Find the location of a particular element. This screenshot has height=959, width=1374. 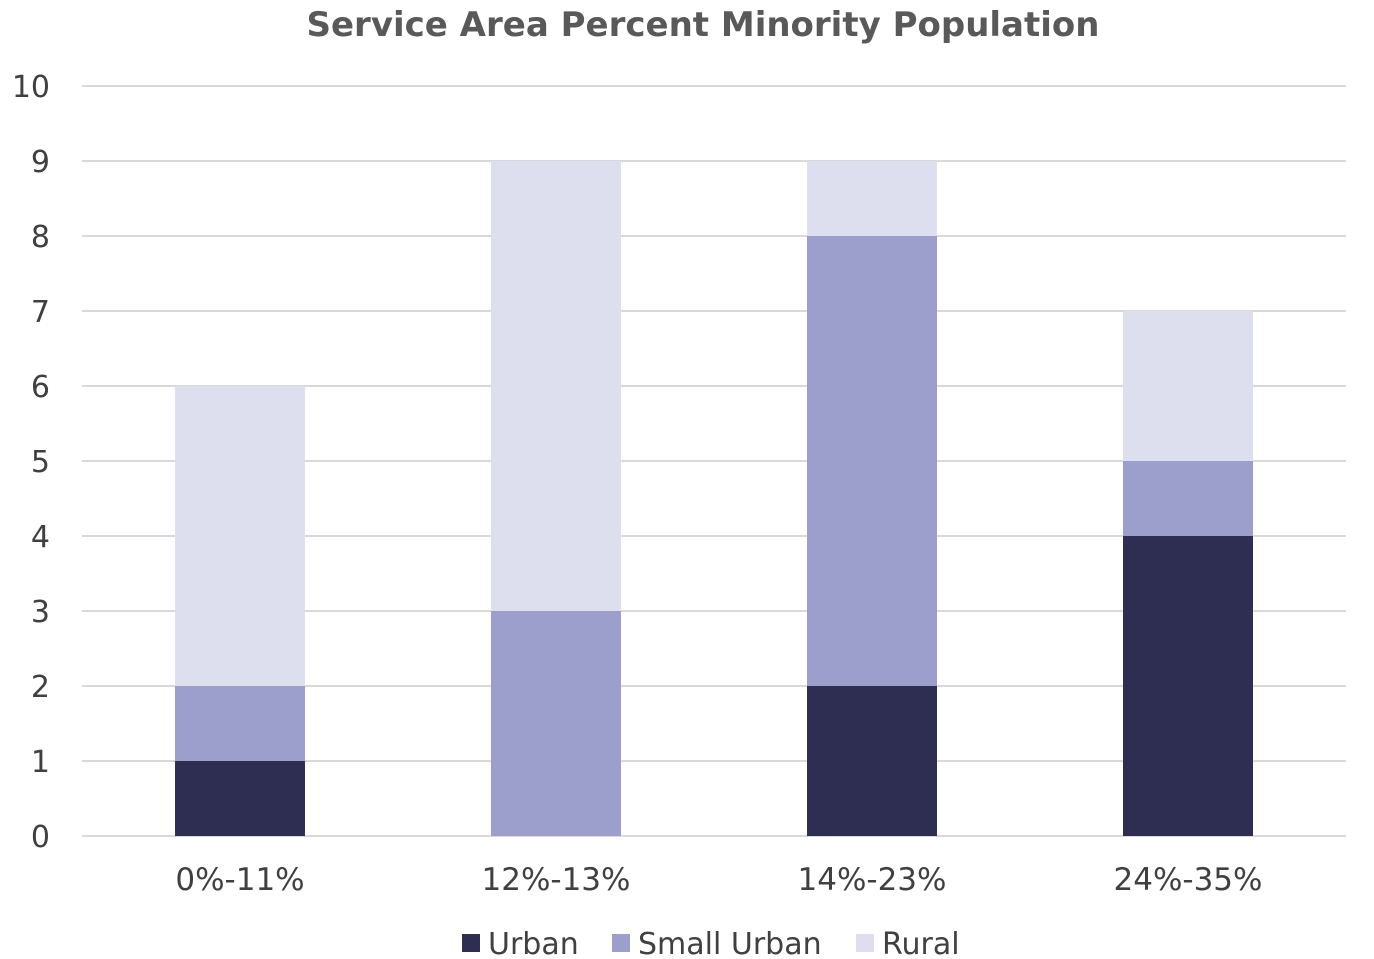

y-tick-label: 0 is located at coordinates (40, 837).